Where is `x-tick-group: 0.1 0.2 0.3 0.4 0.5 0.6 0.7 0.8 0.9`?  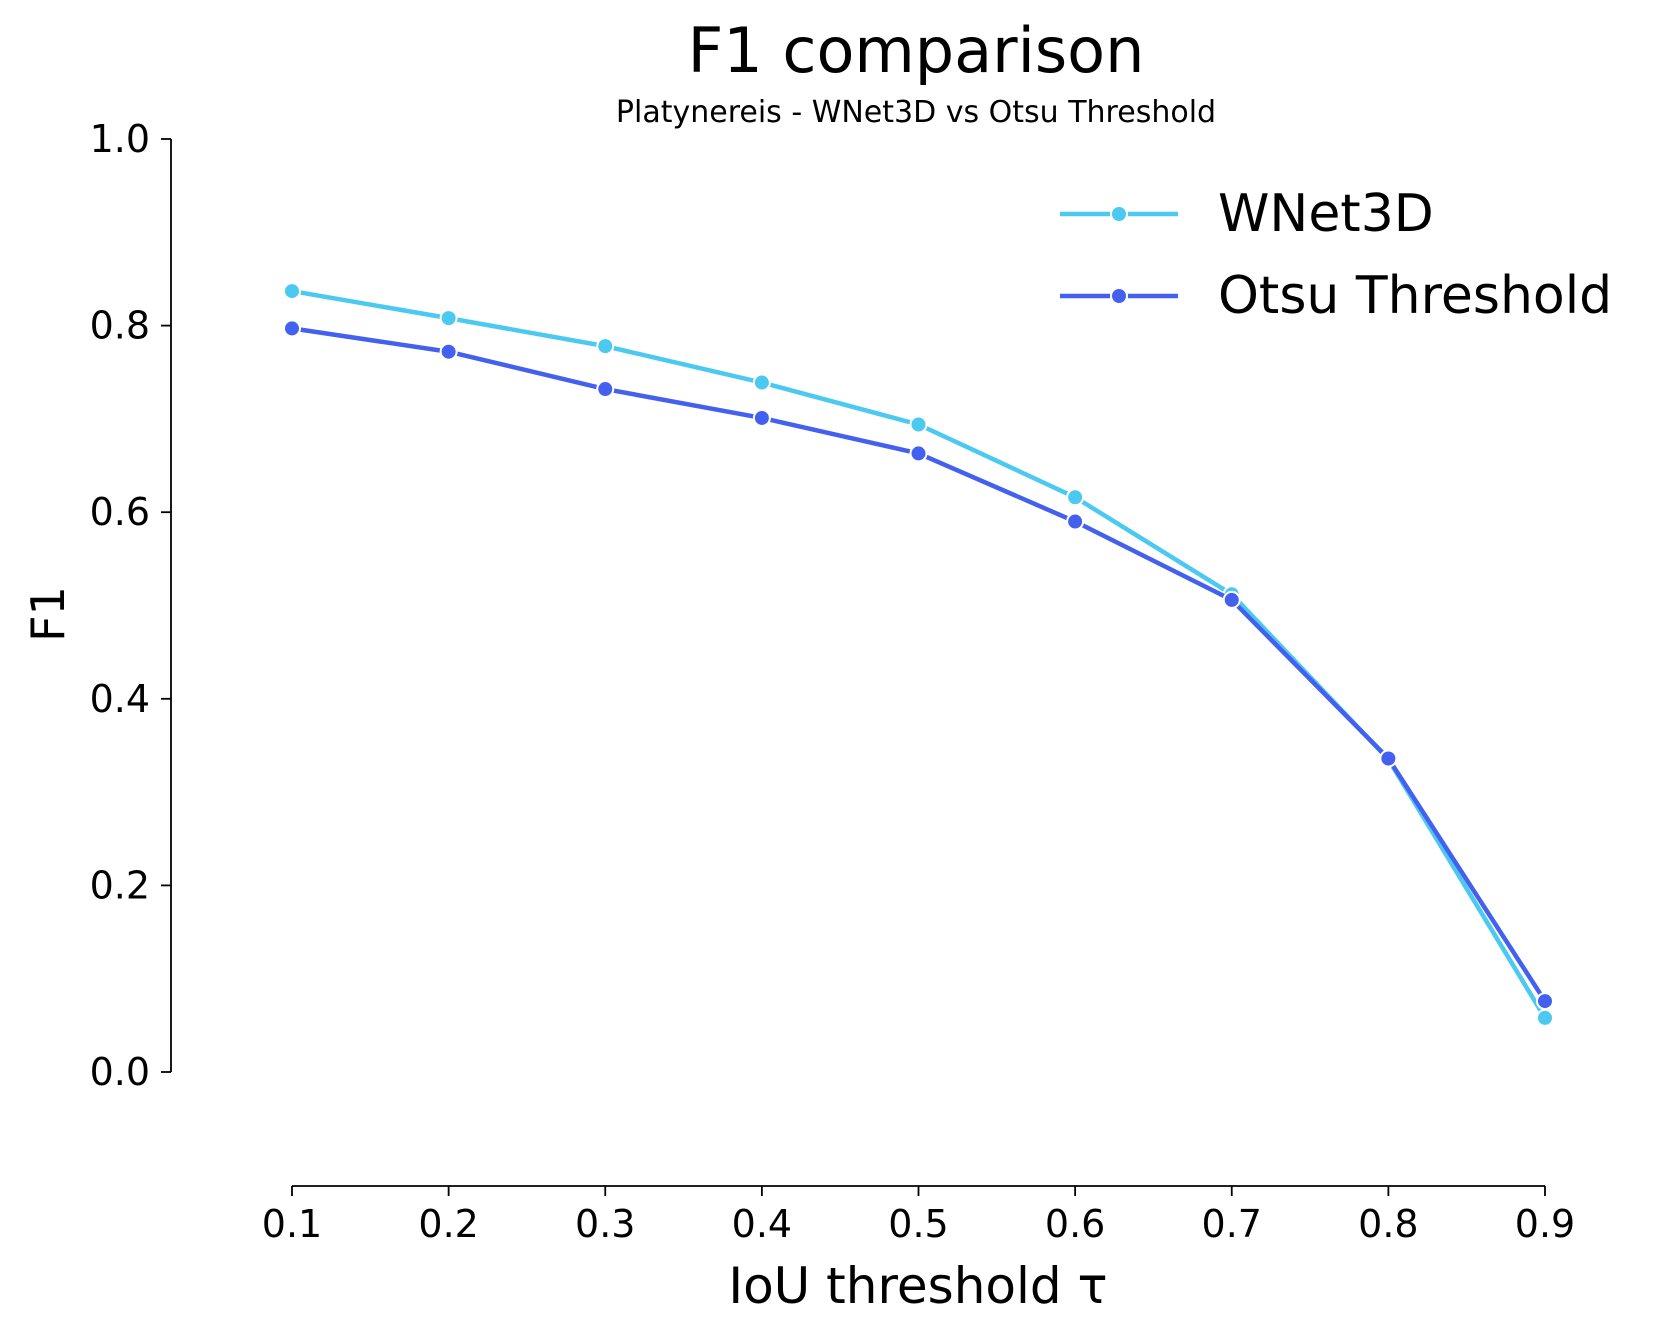
x-tick-group: 0.1 0.2 0.3 0.4 0.5 0.6 0.7 0.8 0.9 is located at coordinates (918, 1216).